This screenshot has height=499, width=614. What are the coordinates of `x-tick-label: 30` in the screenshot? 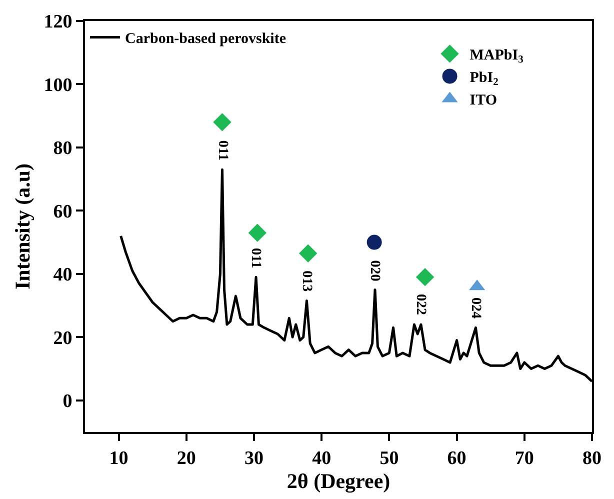 It's located at (254, 458).